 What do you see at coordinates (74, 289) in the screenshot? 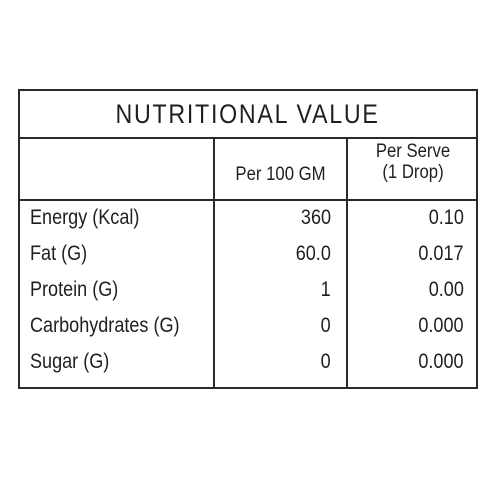
I see `nutrient-name: Protein (G)` at bounding box center [74, 289].